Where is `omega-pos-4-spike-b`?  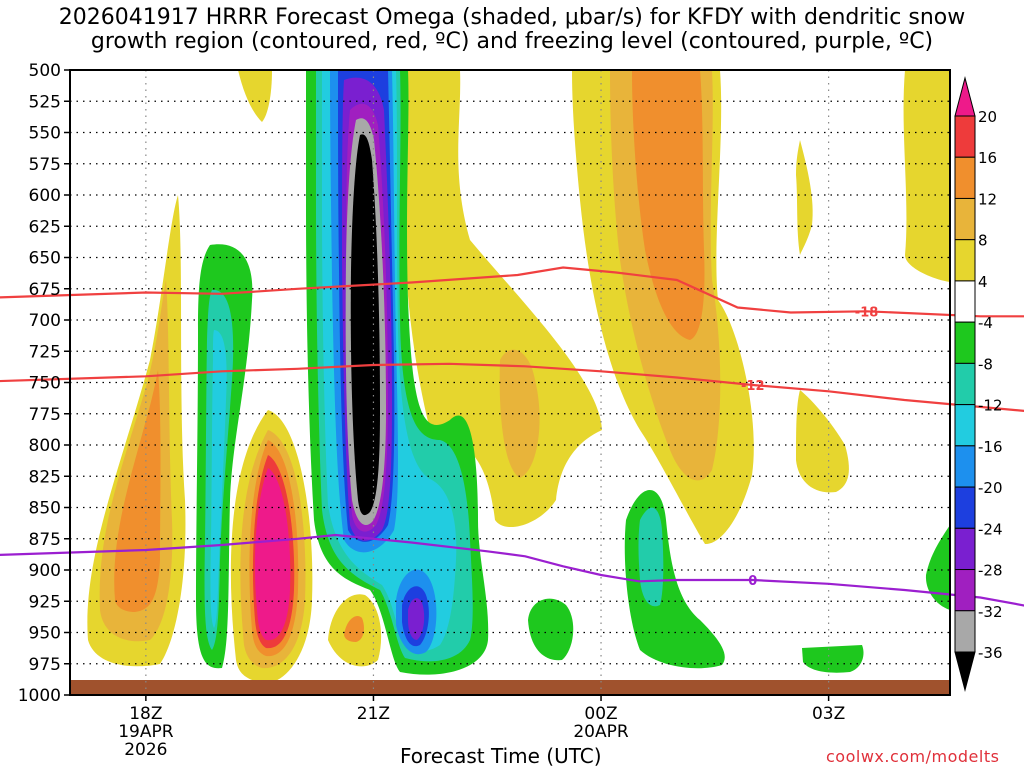 omega-pos-4-spike-b is located at coordinates (822, 441).